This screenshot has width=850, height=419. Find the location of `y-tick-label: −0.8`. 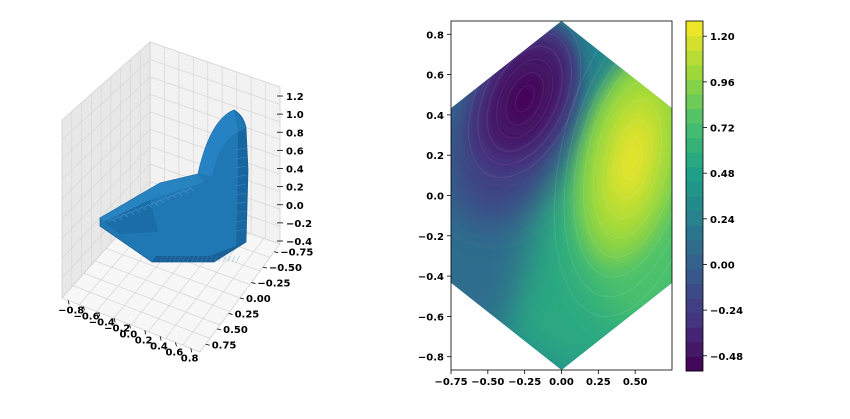

y-tick-label: −0.8 is located at coordinates (431, 358).